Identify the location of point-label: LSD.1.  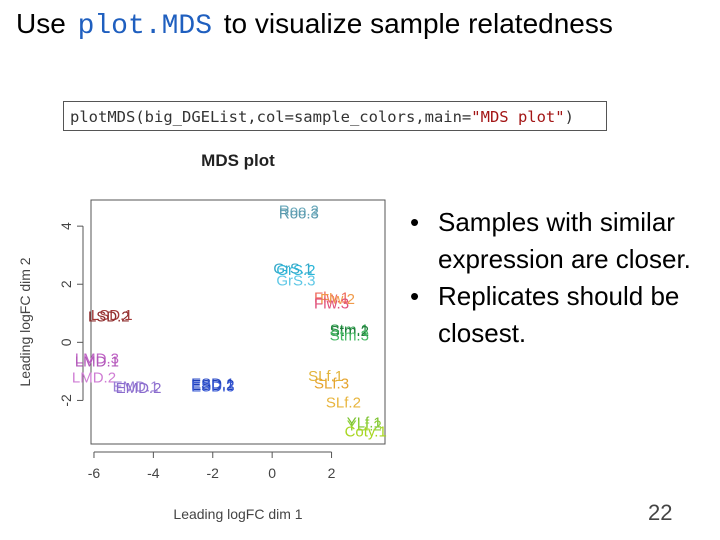
(112, 315).